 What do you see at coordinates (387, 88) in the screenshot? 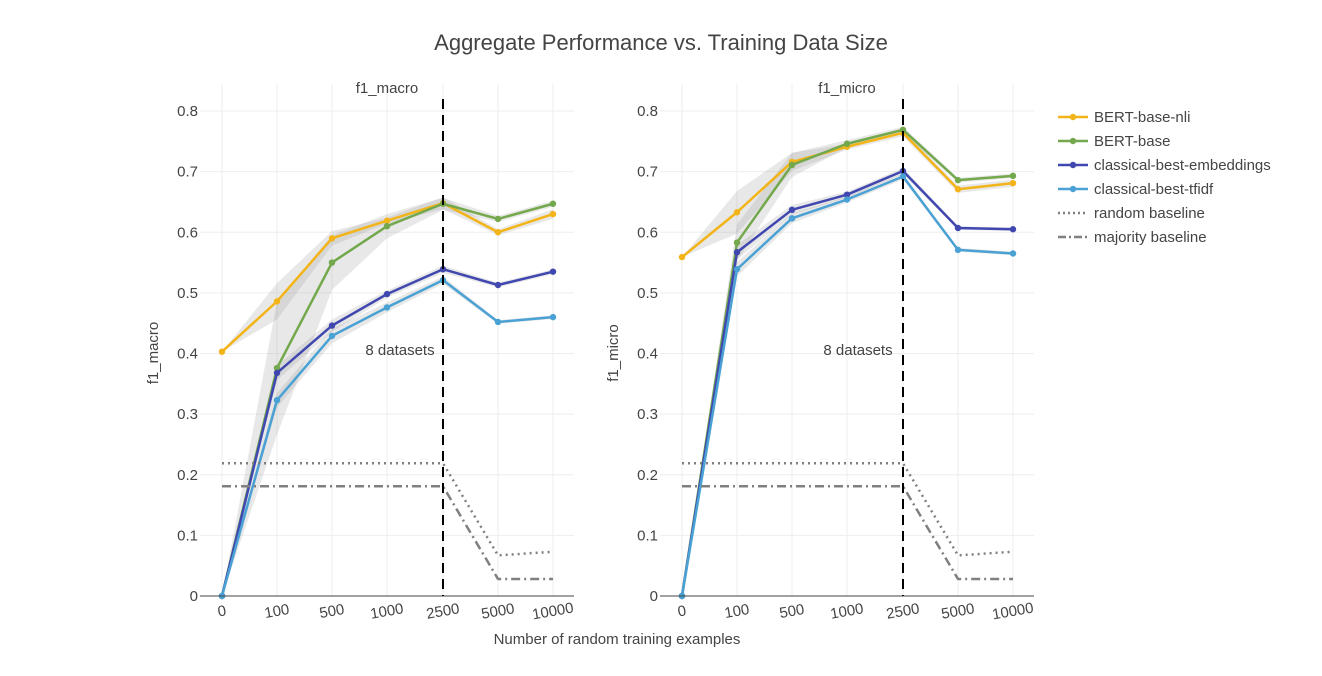
I see `subplot-title: f1_macro` at bounding box center [387, 88].